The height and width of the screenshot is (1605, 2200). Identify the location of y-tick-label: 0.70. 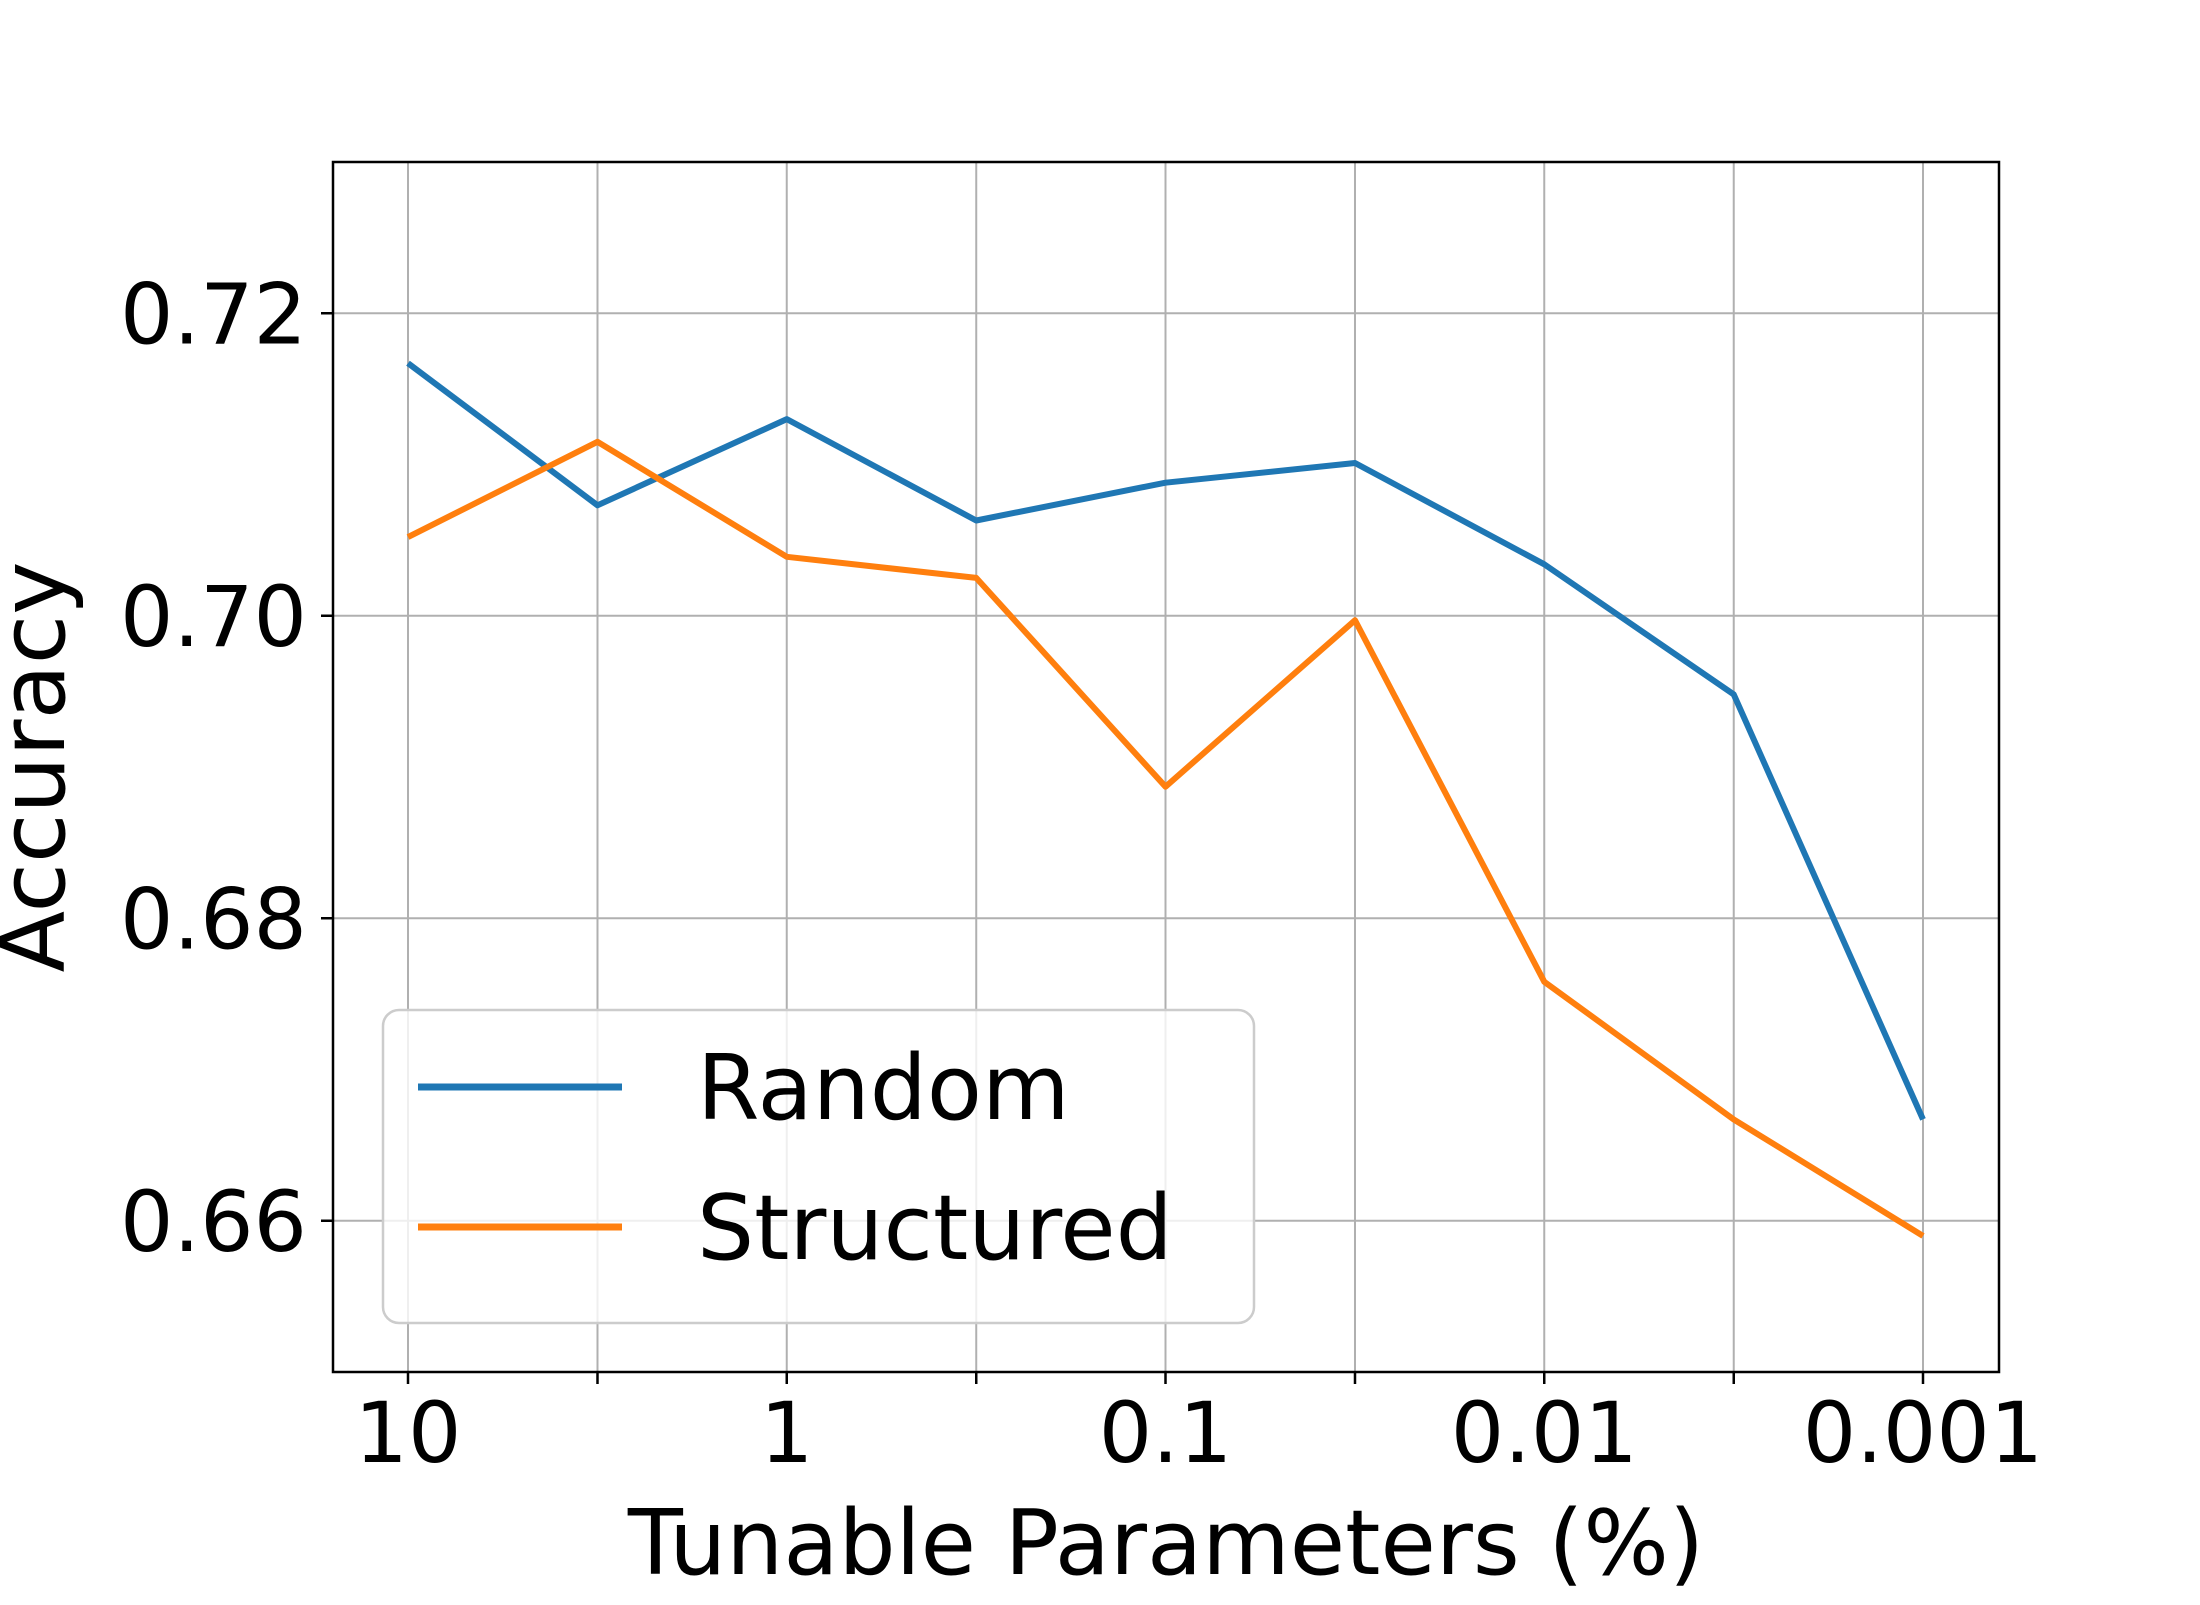
(213, 617).